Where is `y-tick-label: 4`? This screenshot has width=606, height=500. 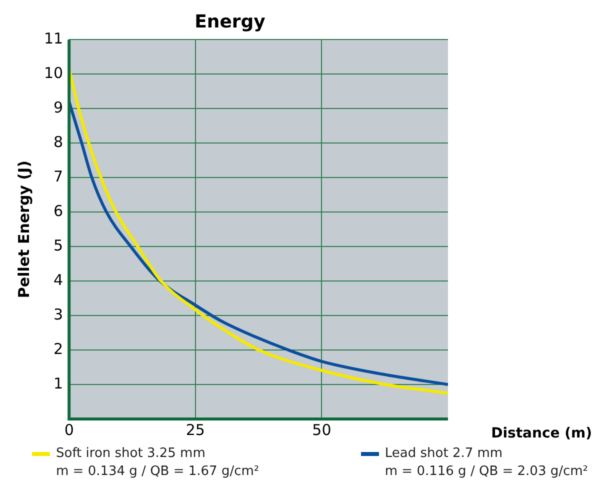 y-tick-label: 4 is located at coordinates (59, 279).